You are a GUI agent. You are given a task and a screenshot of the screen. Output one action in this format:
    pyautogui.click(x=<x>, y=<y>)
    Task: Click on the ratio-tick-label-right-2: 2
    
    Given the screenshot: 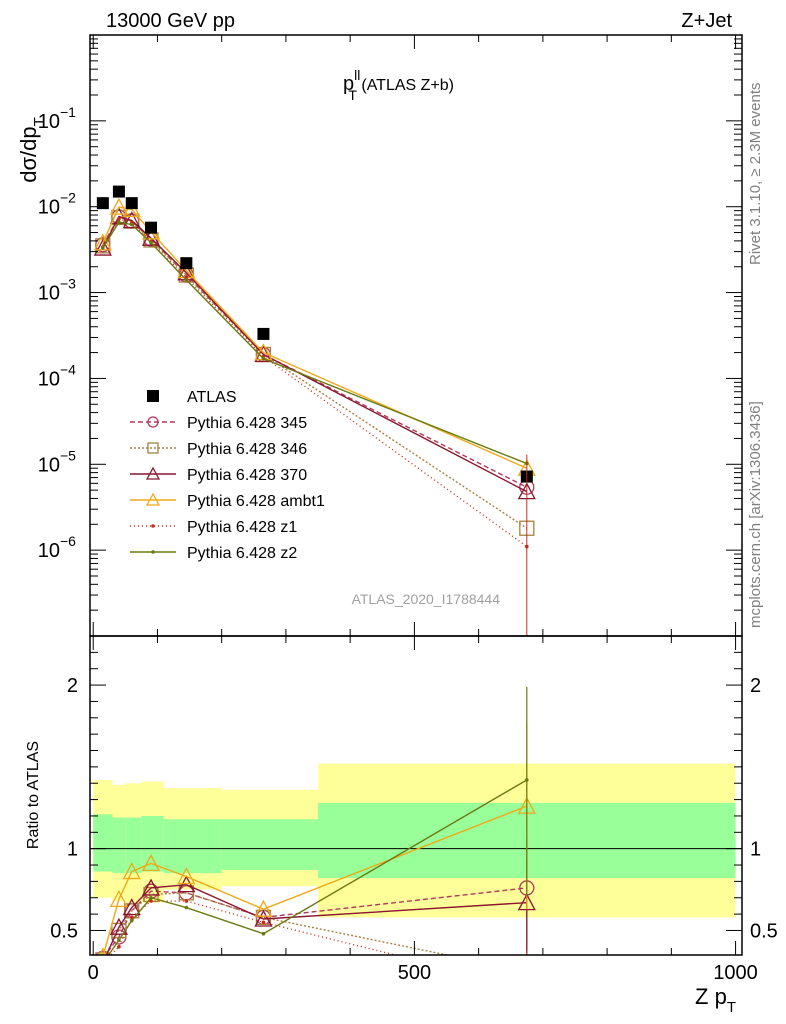 What is the action you would take?
    pyautogui.click(x=755, y=686)
    